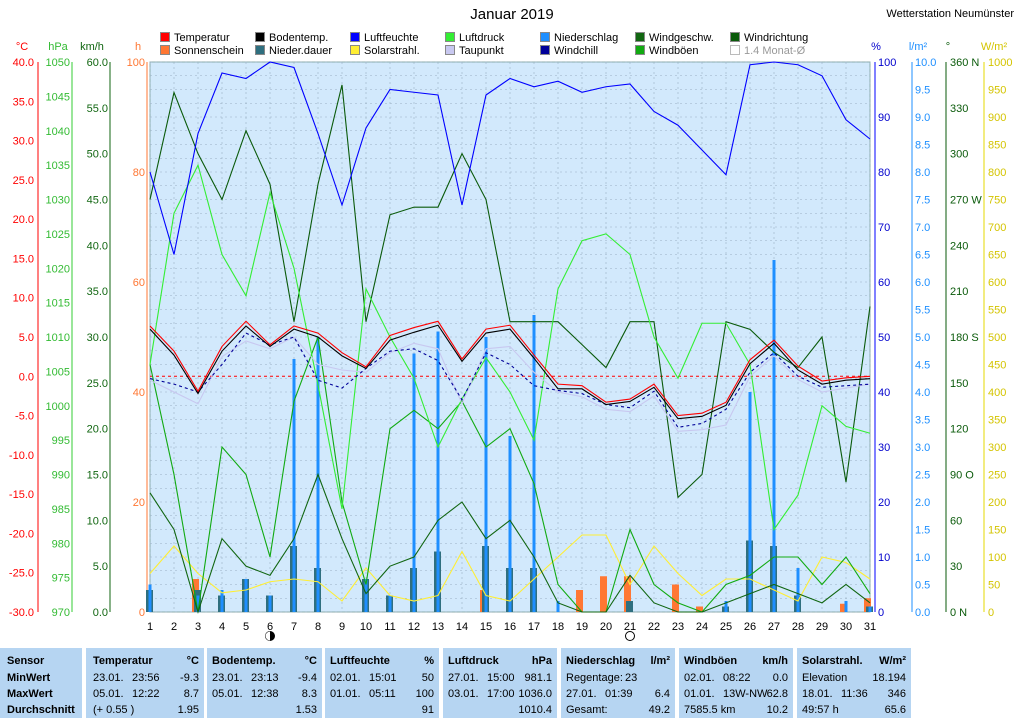  Describe the element at coordinates (630, 627) in the screenshot. I see `day-tick-label: 21` at that location.